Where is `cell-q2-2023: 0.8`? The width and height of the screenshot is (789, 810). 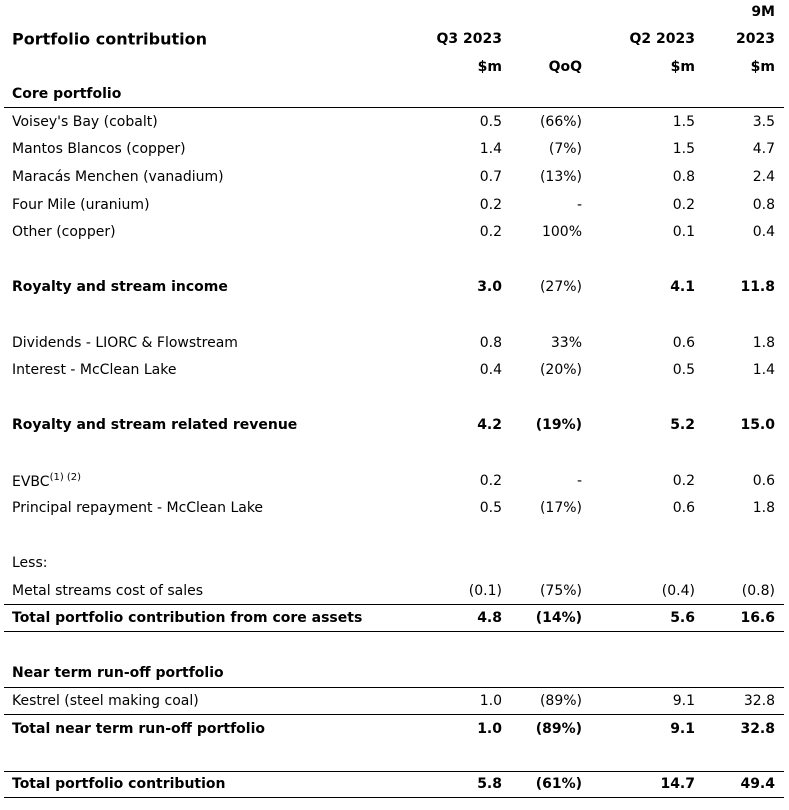 cell-q2-2023: 0.8 is located at coordinates (684, 177).